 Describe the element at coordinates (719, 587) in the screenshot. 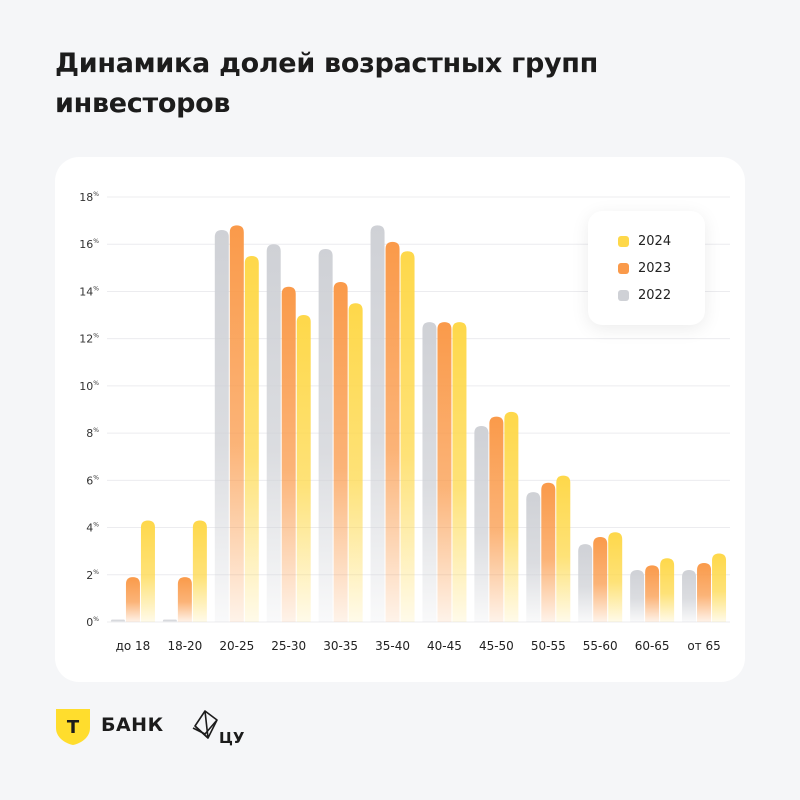

I see `bar-2024-от-65` at that location.